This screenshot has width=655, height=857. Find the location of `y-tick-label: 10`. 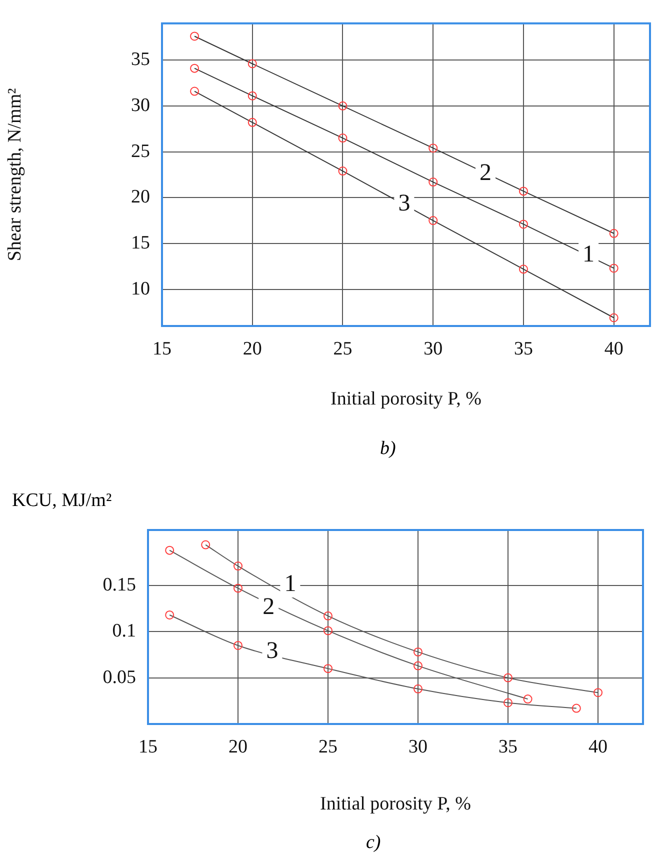

y-tick-label: 10 is located at coordinates (140, 289).